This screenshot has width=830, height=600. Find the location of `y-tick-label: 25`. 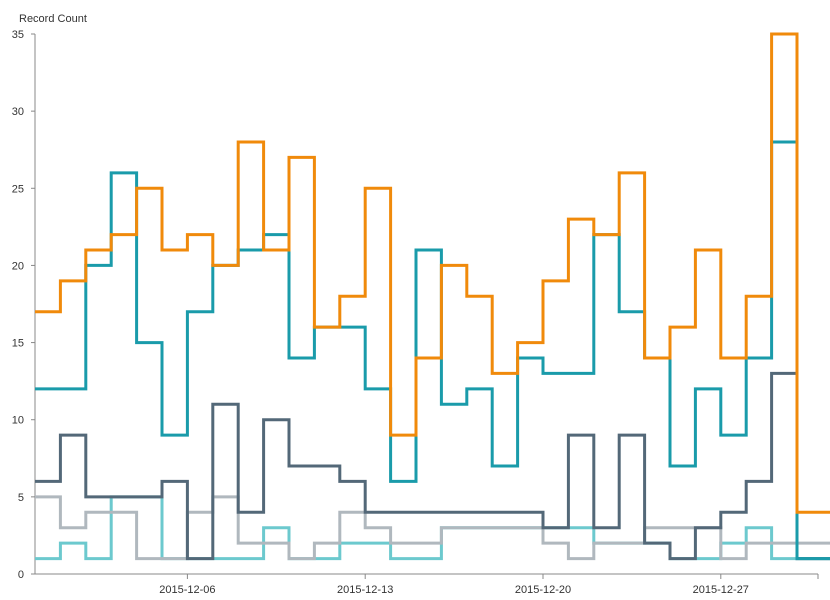

y-tick-label: 25 is located at coordinates (18, 189).